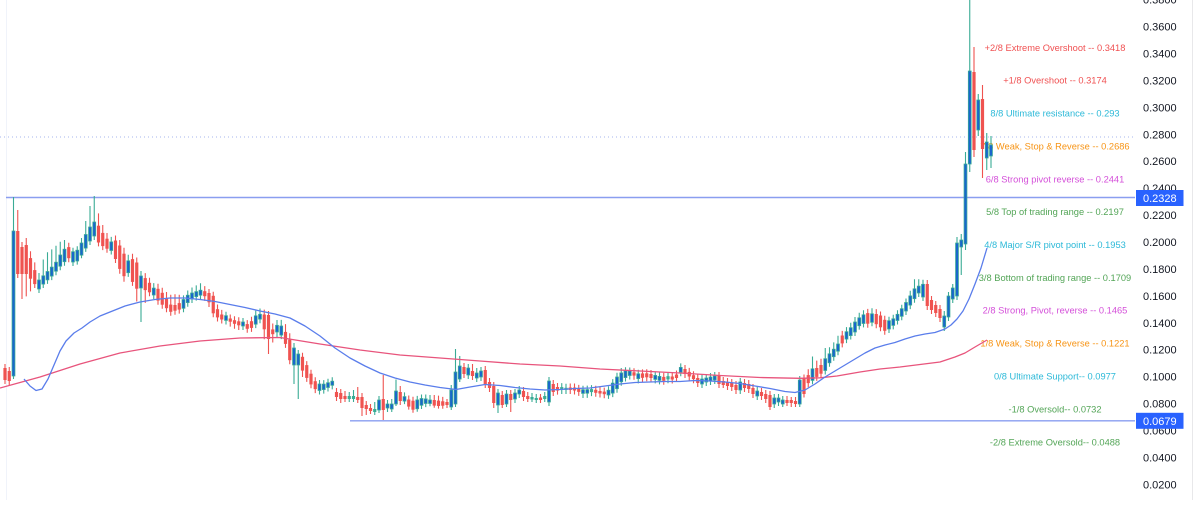  Describe the element at coordinates (1160, 270) in the screenshot. I see `svg-text: 0.1800` at that location.